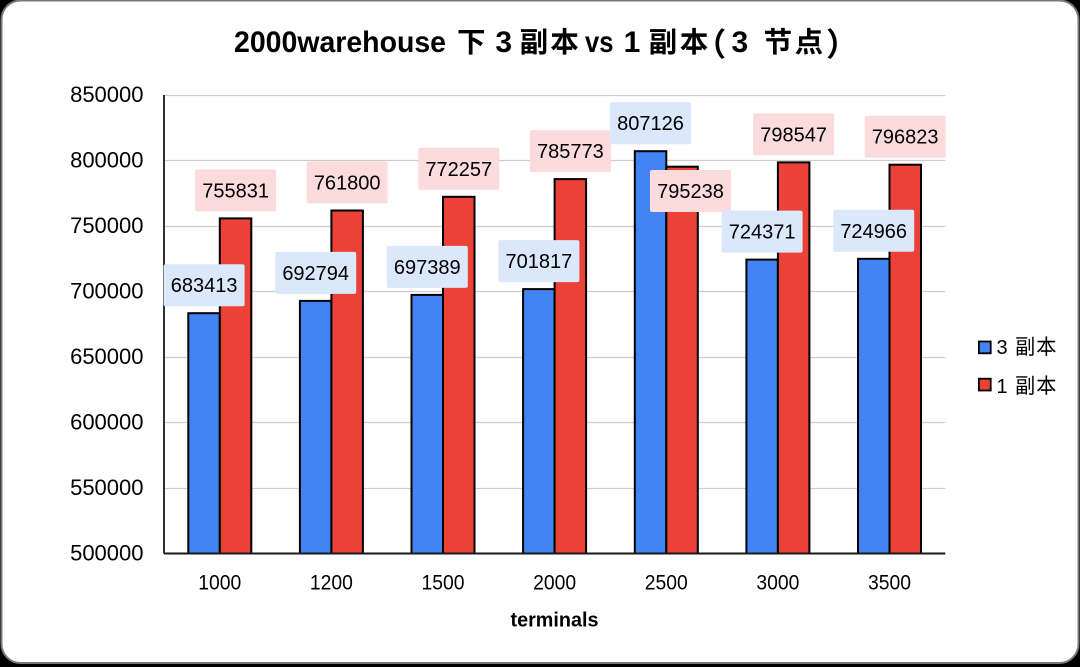 Image resolution: width=1080 pixels, height=667 pixels. What do you see at coordinates (106, 291) in the screenshot?
I see `svg-text: 700000` at bounding box center [106, 291].